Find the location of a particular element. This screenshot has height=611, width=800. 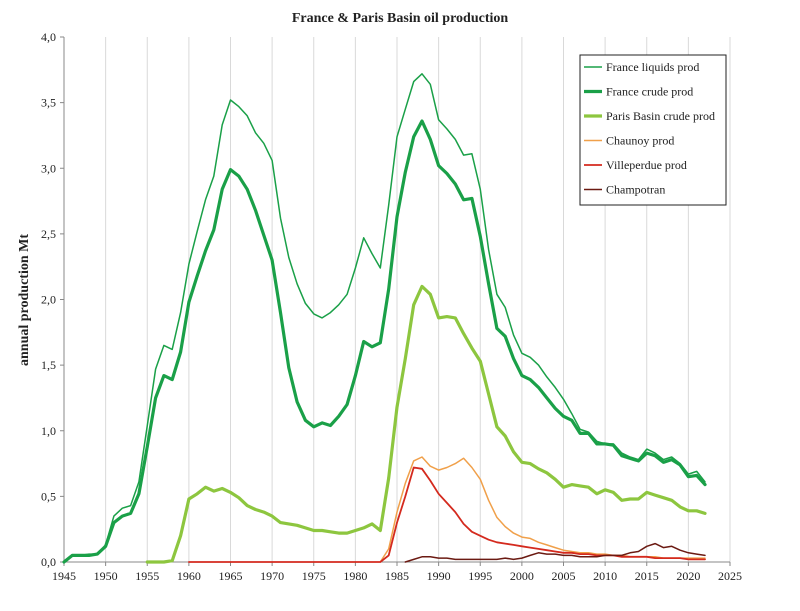

x-tick-label: 1990 is located at coordinates (439, 576).